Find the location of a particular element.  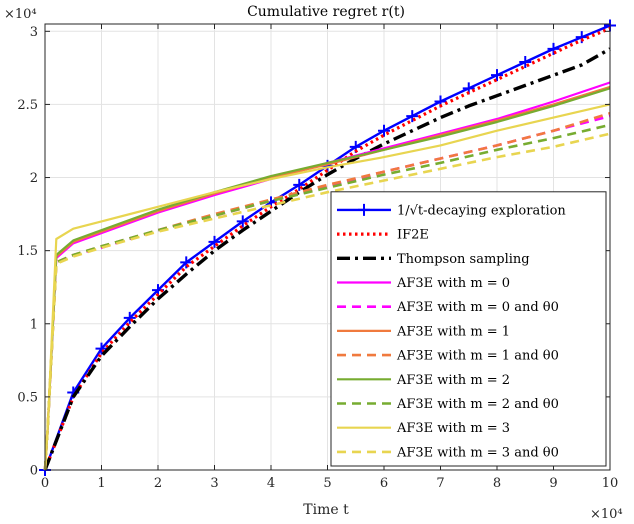

y-tick-label: 3 is located at coordinates (34, 32).